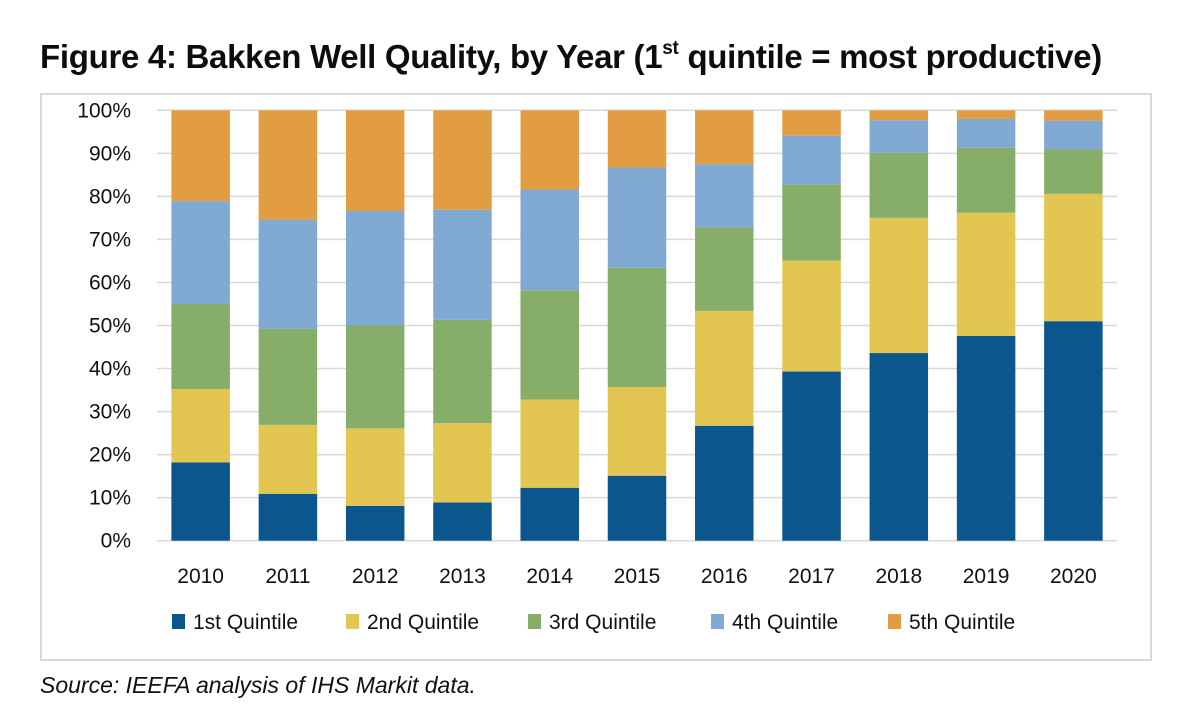  What do you see at coordinates (462, 371) in the screenshot?
I see `bar-segment-3-2013` at bounding box center [462, 371].